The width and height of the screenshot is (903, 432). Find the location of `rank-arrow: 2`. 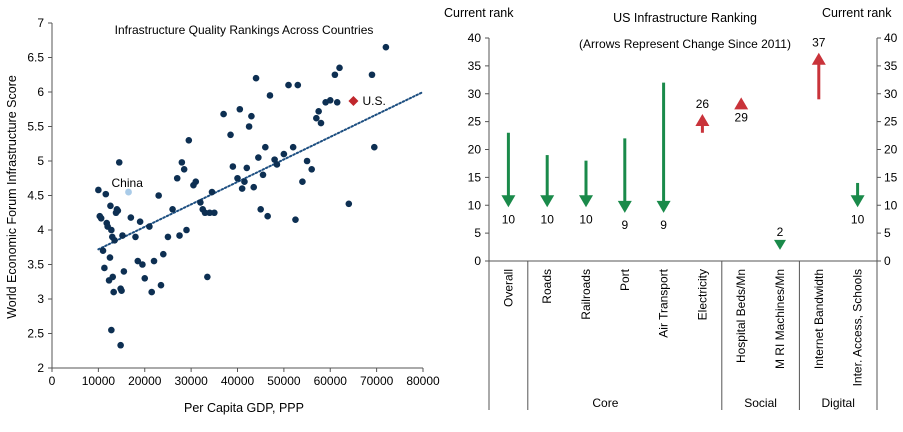

rank-arrow: 2 is located at coordinates (780, 237).